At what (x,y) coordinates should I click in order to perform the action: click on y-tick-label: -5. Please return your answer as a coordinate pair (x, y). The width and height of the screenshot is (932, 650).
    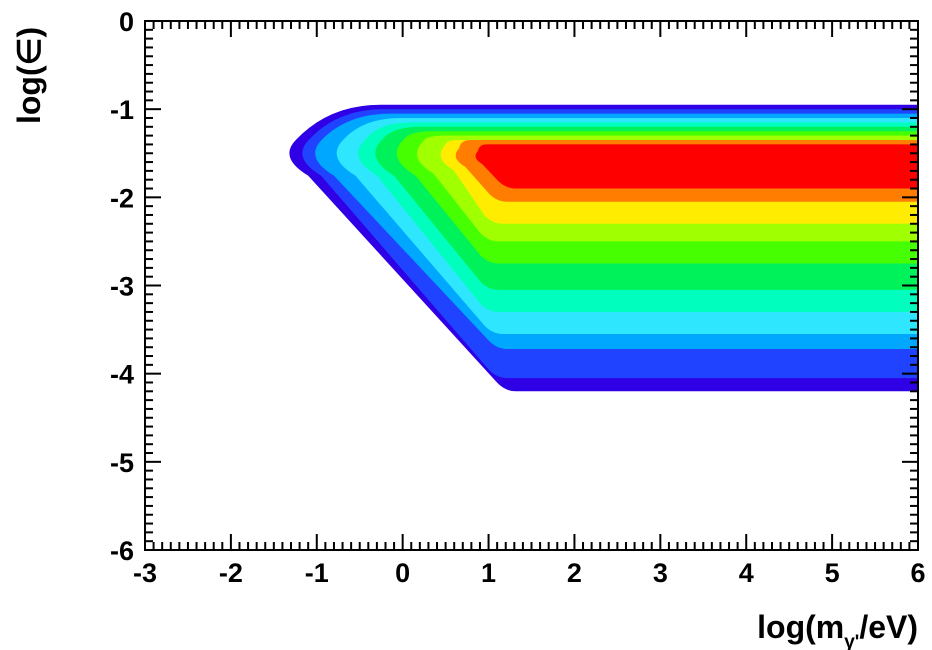
    Looking at the image, I should click on (122, 463).